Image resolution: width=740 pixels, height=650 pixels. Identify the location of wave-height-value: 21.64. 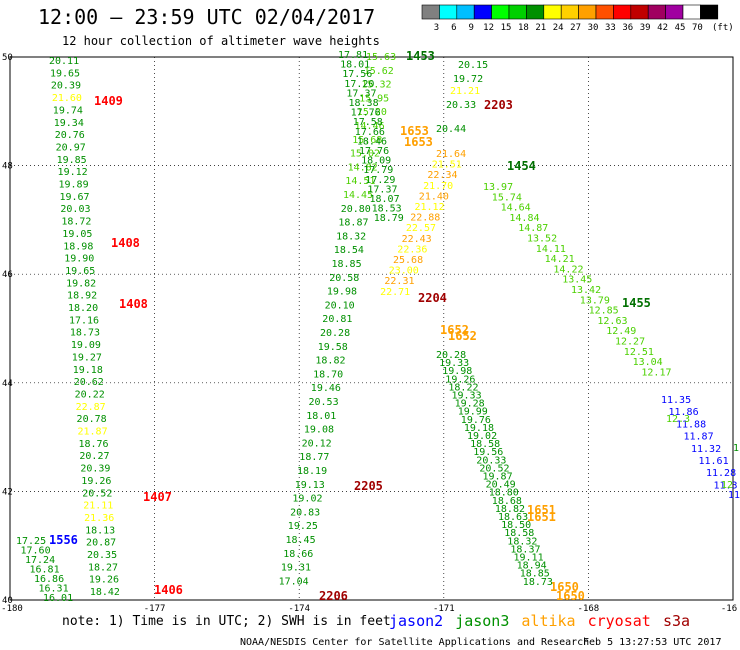
(451, 154).